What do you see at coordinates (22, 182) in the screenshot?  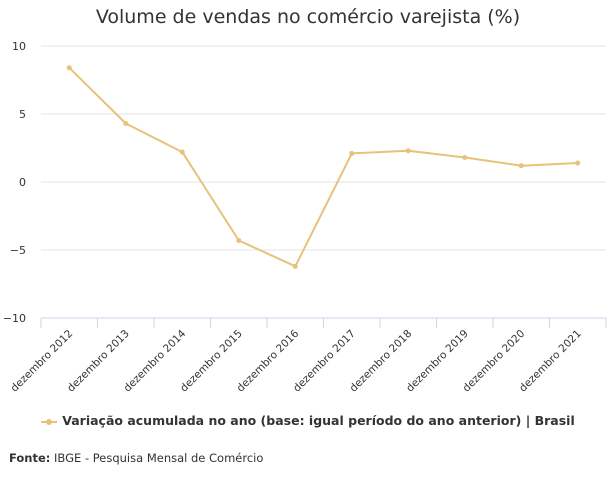 I see `y-tick-label: 0` at bounding box center [22, 182].